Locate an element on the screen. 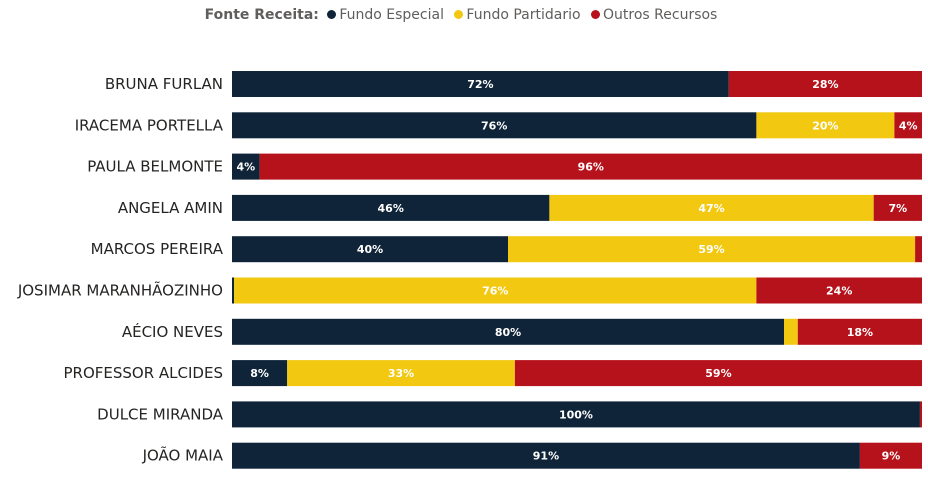 This screenshot has height=478, width=928. data-label: 33% is located at coordinates (401, 373).